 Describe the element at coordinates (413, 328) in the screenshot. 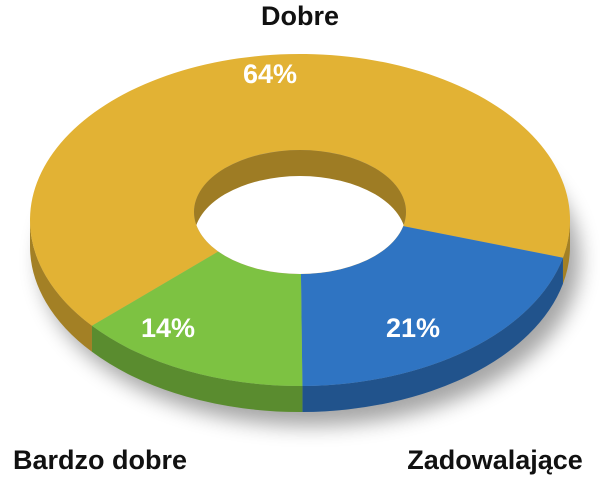

I see `value-label: 21%` at that location.